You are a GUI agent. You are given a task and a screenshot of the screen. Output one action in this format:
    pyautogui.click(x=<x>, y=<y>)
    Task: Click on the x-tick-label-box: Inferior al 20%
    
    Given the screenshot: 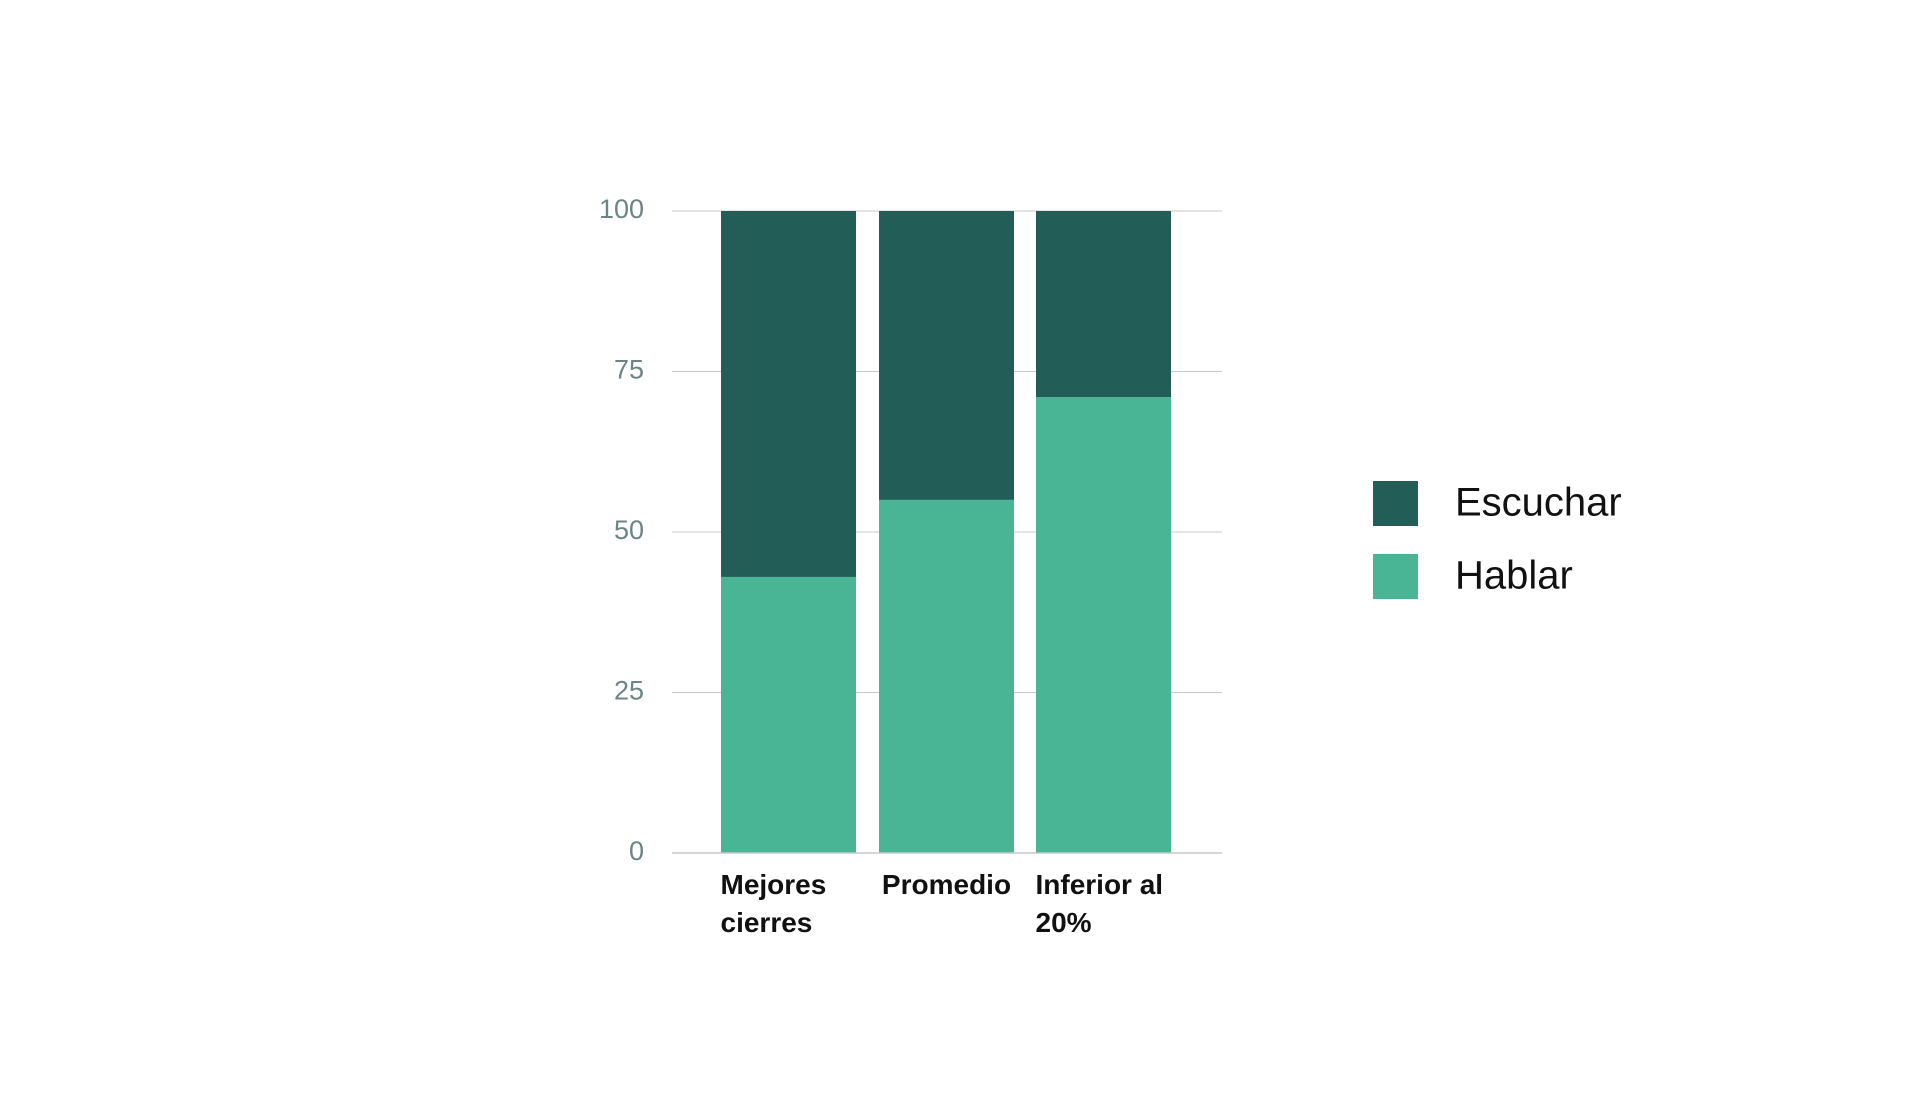 What is the action you would take?
    pyautogui.click(x=1104, y=904)
    